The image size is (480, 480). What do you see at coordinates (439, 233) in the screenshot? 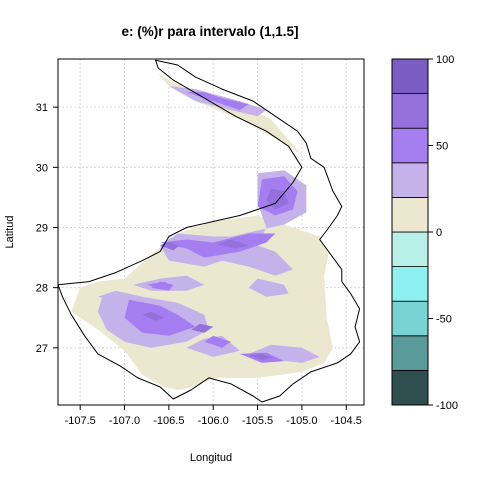
I see `colorbar-tick-label: 0` at bounding box center [439, 233].